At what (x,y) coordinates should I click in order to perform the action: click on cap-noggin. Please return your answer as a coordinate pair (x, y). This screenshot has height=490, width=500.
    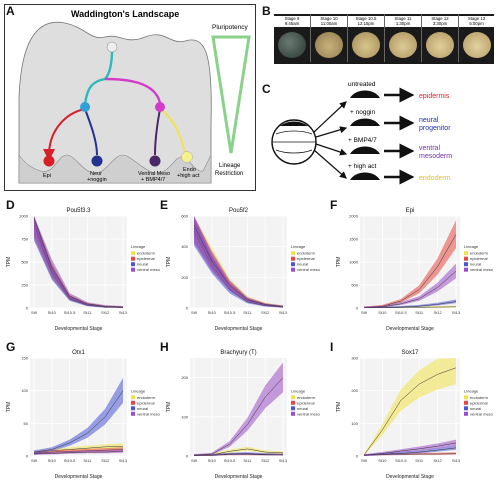
    Looking at the image, I should click on (365, 122).